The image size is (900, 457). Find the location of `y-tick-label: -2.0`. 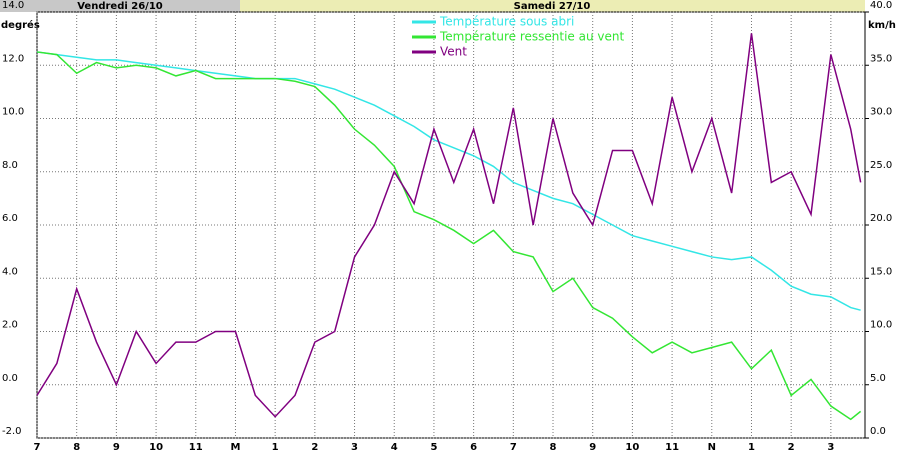

y-tick-label: -2.0 is located at coordinates (12, 431).